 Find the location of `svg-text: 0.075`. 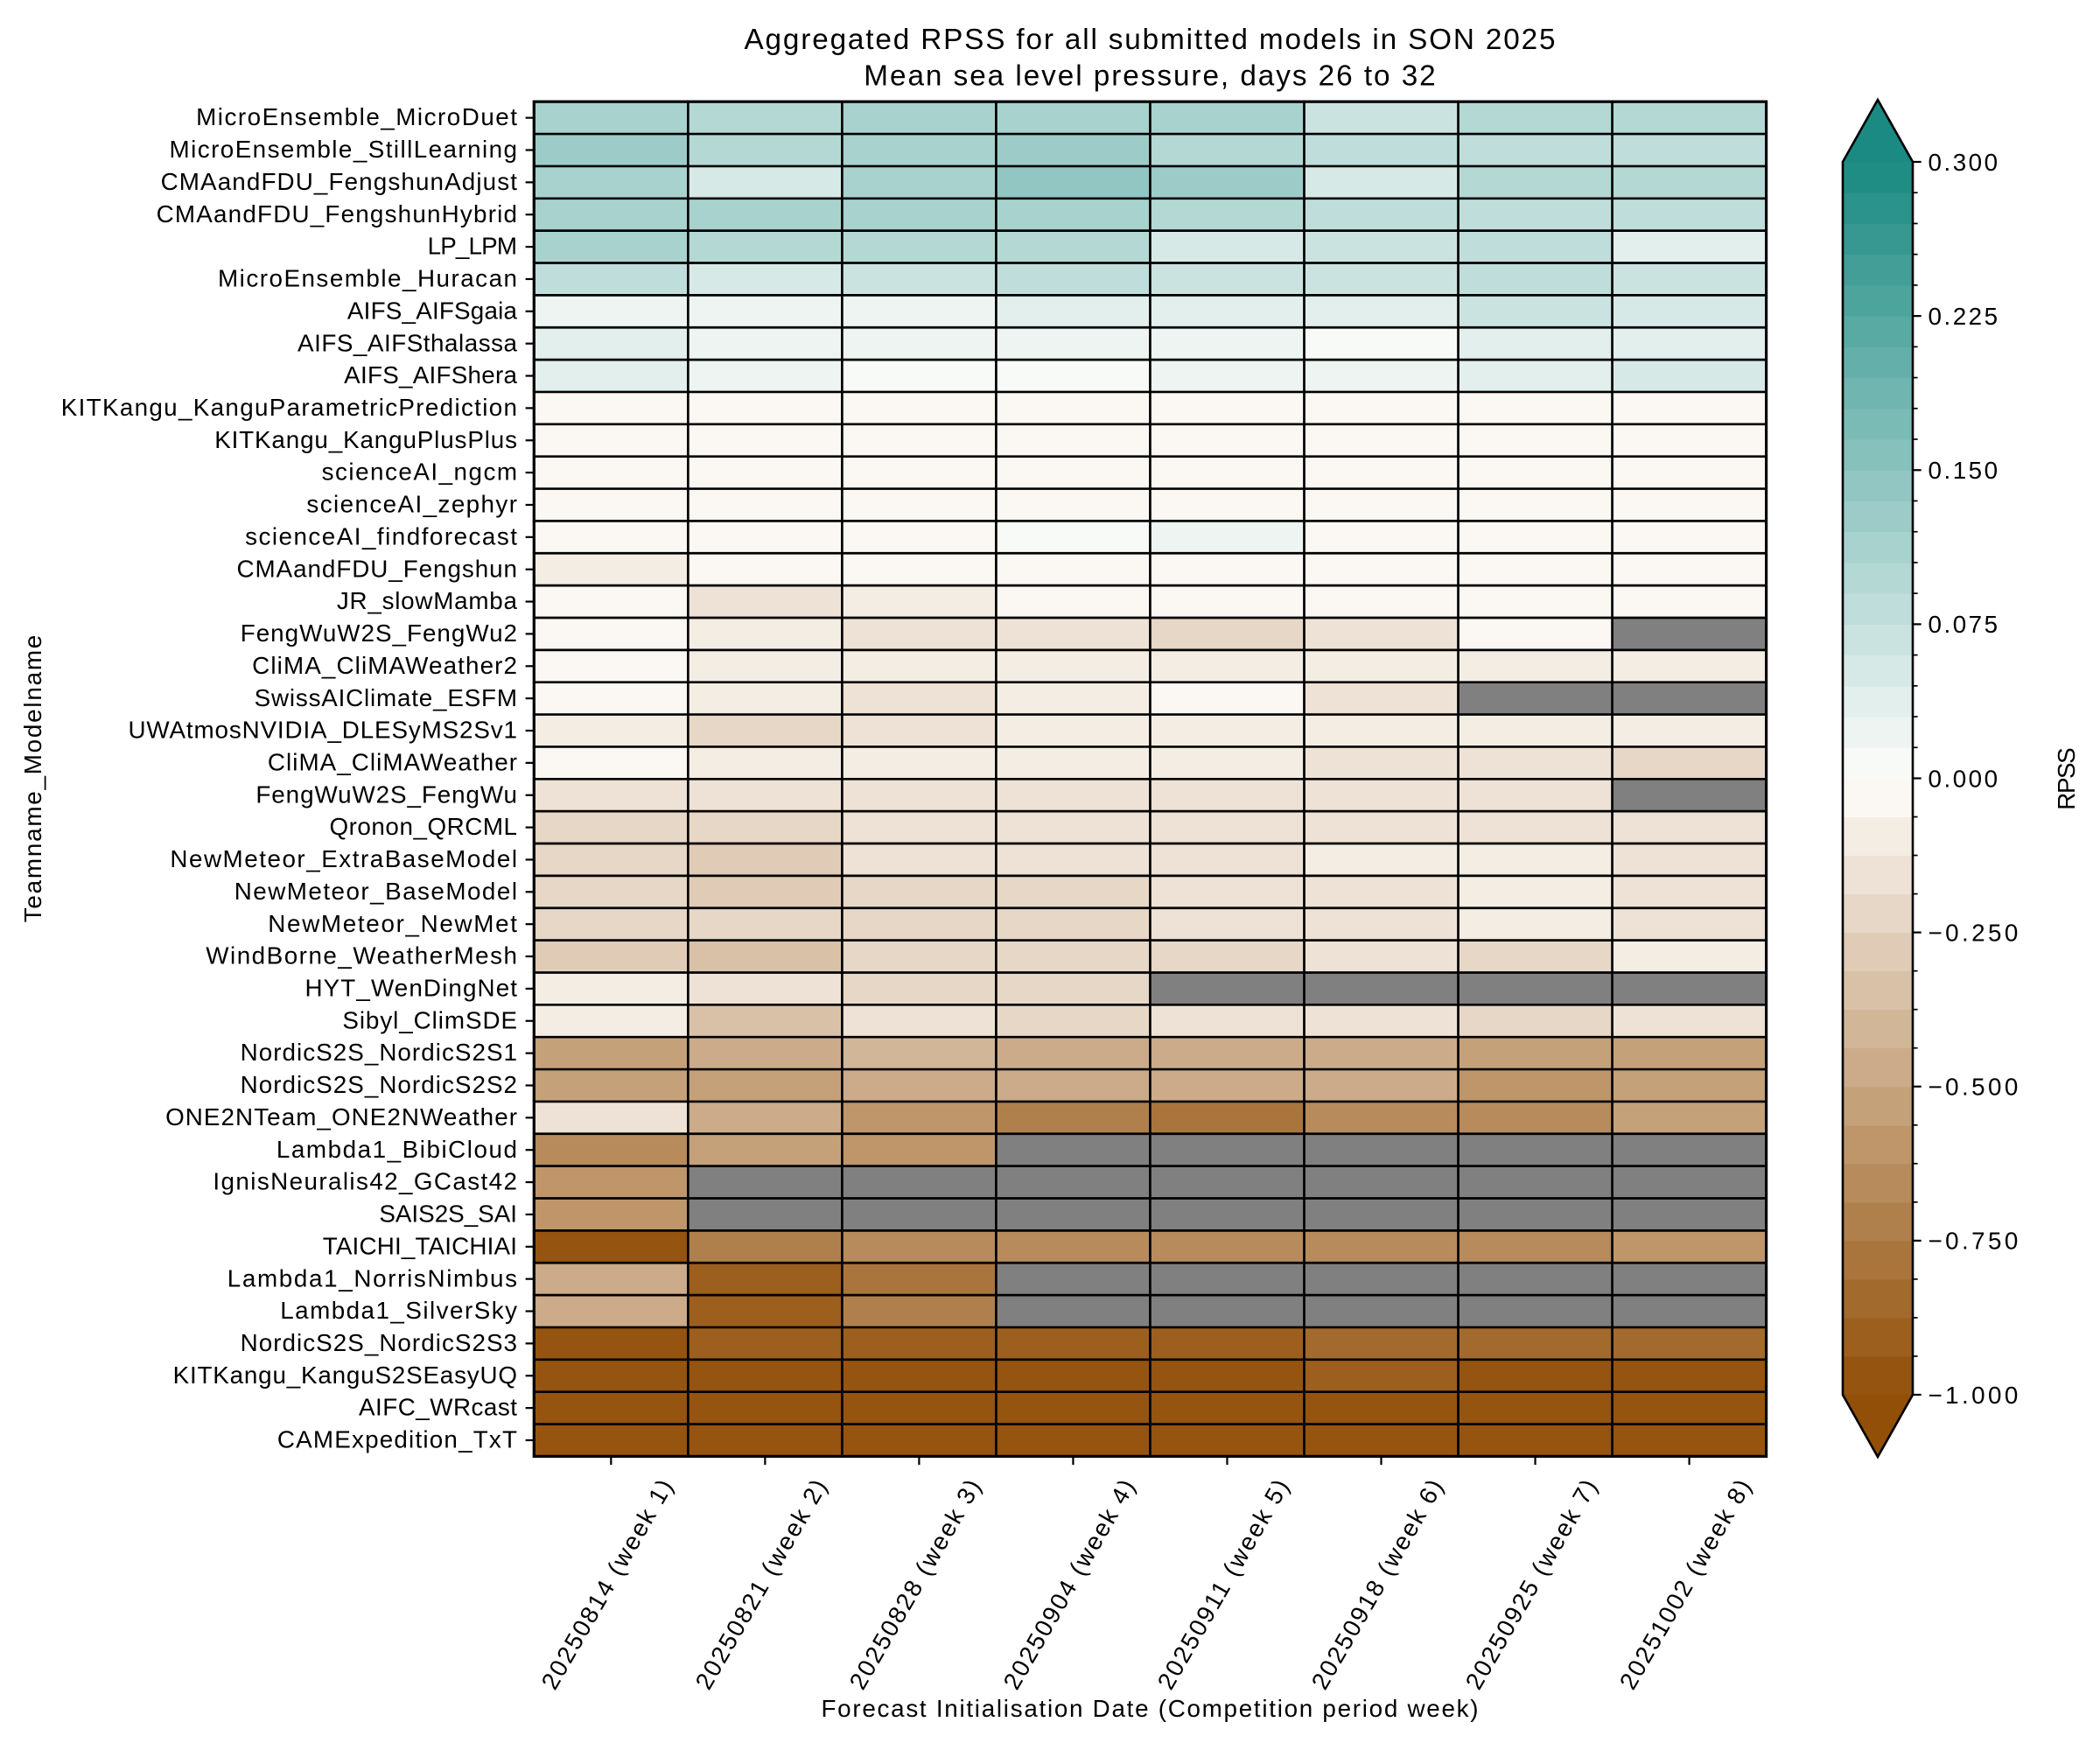

svg-text: 0.075 is located at coordinates (1963, 624).